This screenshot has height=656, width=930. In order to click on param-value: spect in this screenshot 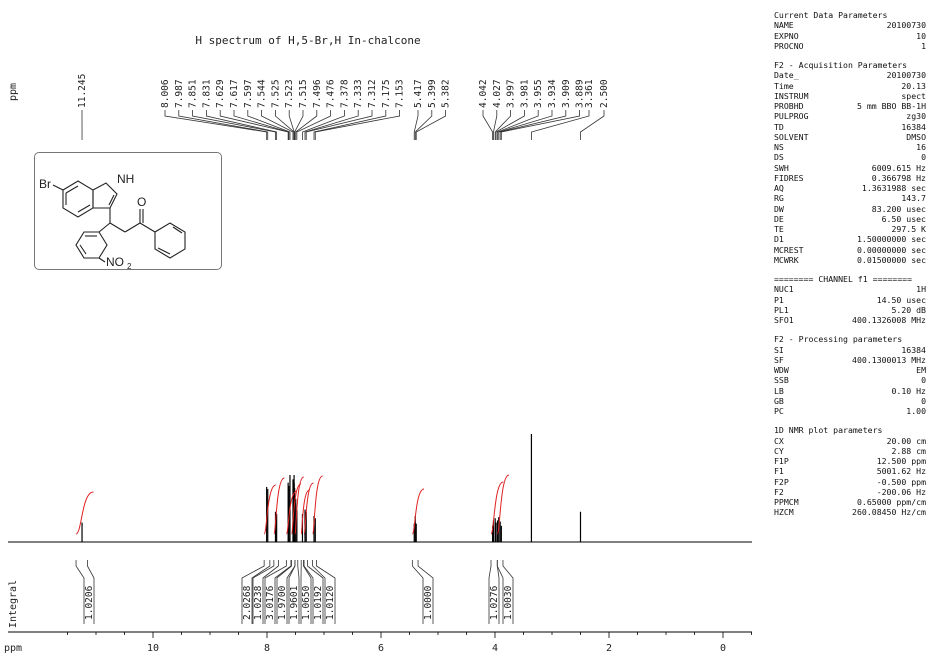, I will do `click(913, 95)`.